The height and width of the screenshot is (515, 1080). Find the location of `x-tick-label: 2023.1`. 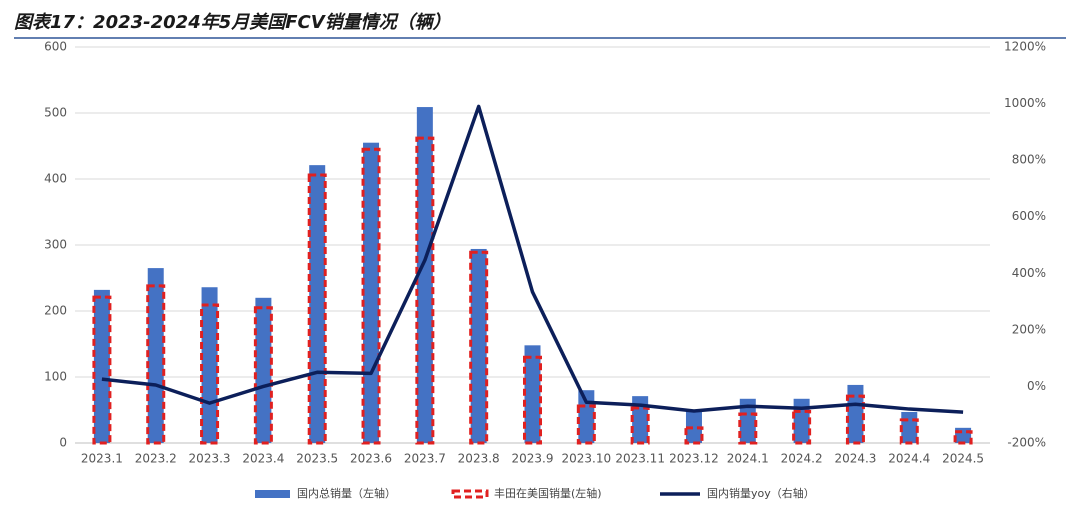

x-tick-label: 2023.1 is located at coordinates (102, 459).